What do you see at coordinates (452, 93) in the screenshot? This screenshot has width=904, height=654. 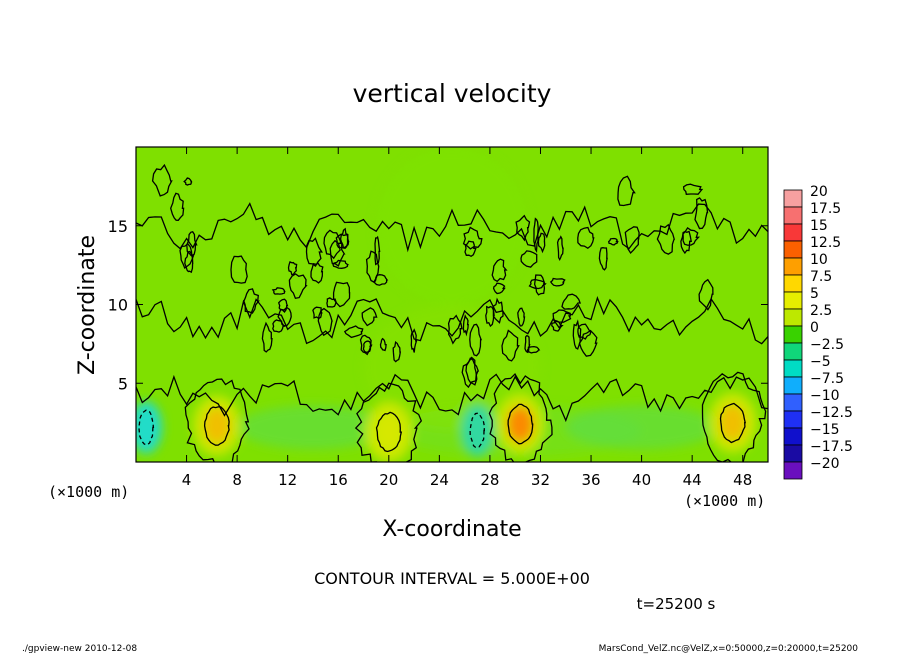 I see `chart-title: vertical velocity` at bounding box center [452, 93].